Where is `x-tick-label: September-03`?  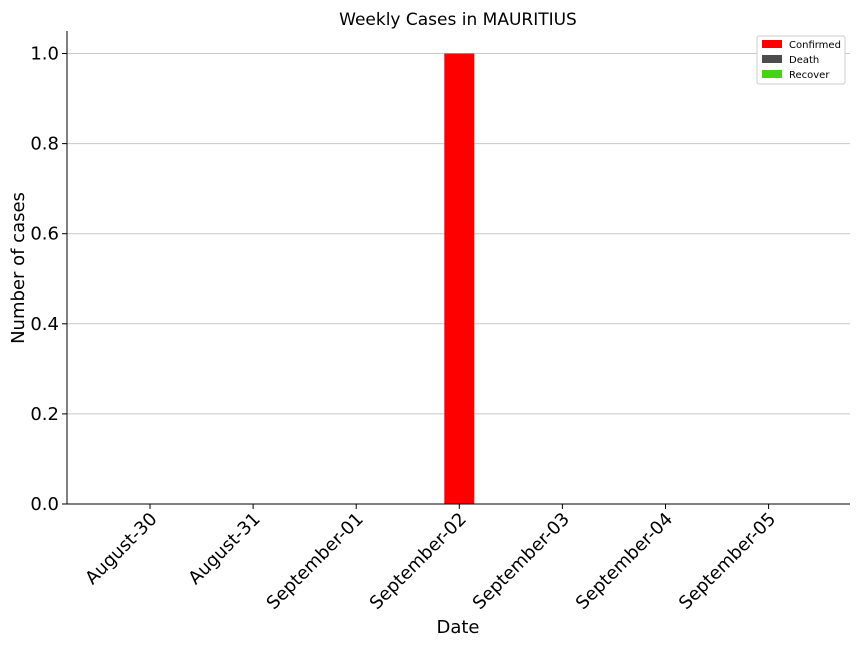
x-tick-label: September-03 is located at coordinates (521, 561).